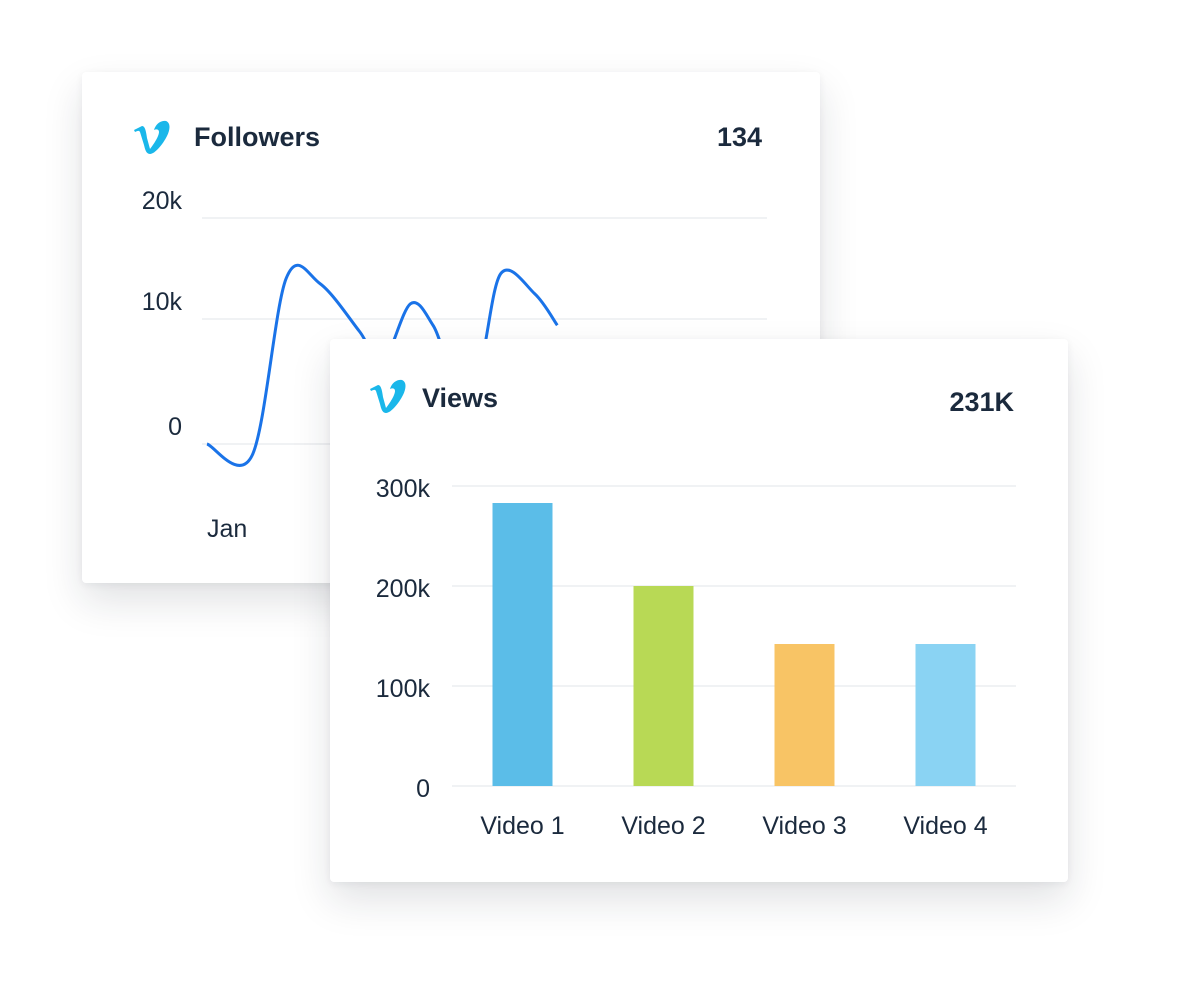 This screenshot has height=1000, width=1200. Describe the element at coordinates (945, 826) in the screenshot. I see `x-tick-label: Video 4` at that location.